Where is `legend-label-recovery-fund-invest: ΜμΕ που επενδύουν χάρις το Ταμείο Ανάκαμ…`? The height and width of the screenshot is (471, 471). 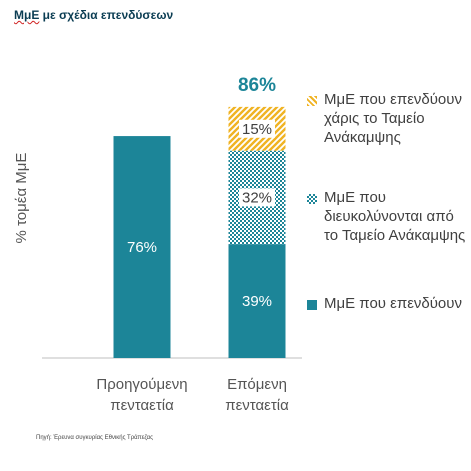
legend-label-recovery-fund-invest: ΜμΕ που επενδύουν χάρις το Ταμείο Ανάκαμ… is located at coordinates (393, 118).